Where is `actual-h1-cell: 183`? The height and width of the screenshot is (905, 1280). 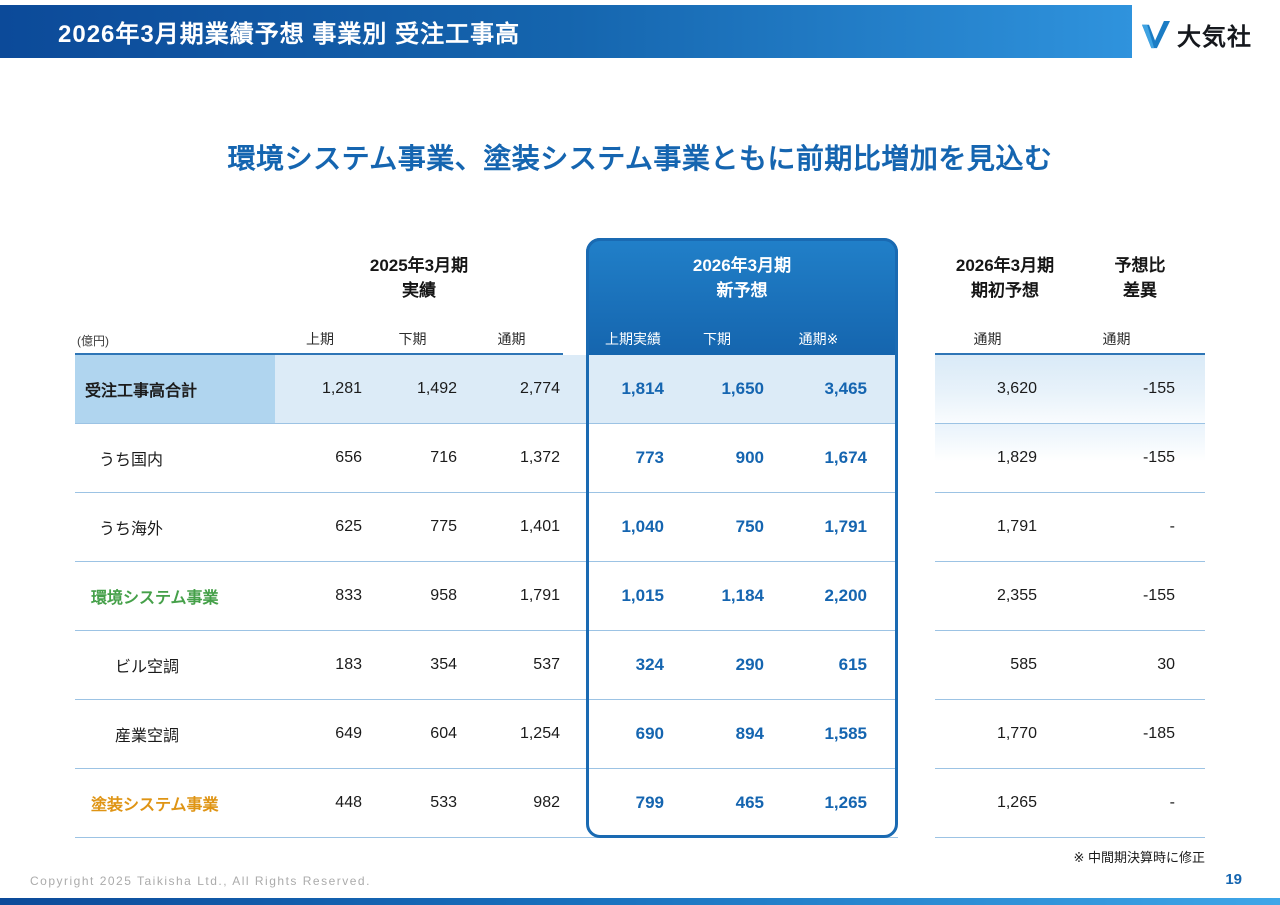
actual-h1-cell: 183 is located at coordinates (348, 664).